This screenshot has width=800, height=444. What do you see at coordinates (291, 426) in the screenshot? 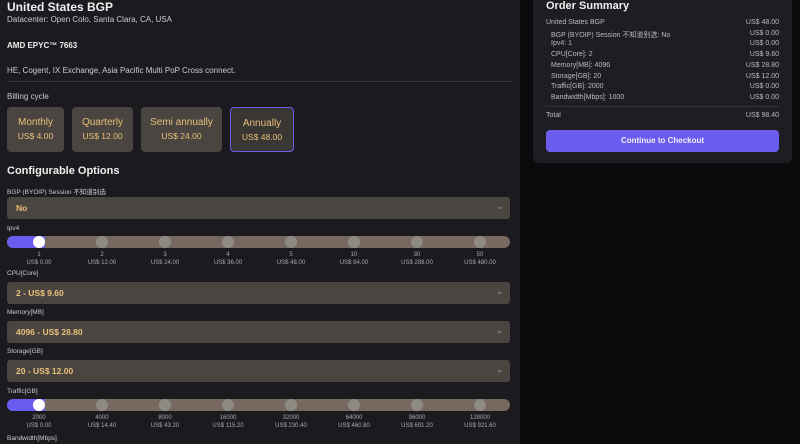
I see `tick-price: US$ 230.40` at bounding box center [291, 426].